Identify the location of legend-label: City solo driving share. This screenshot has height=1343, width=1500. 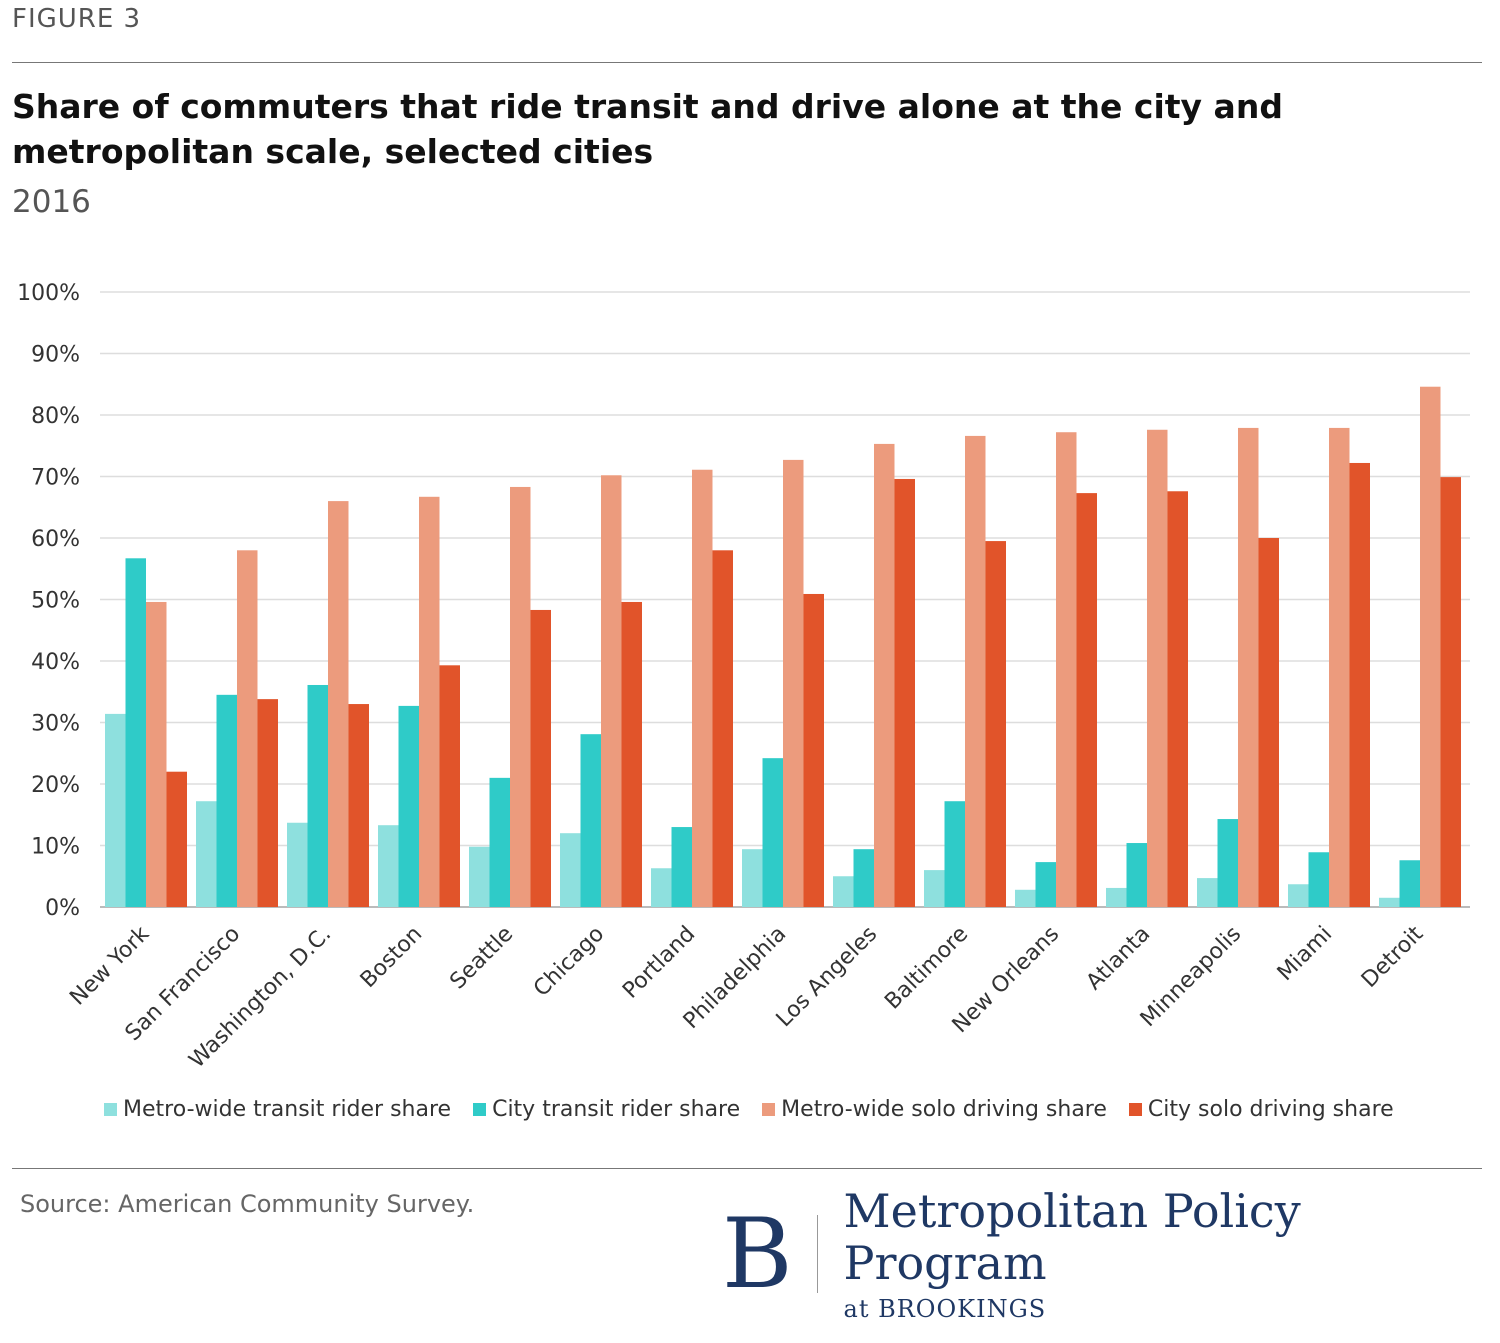
(1270, 1109).